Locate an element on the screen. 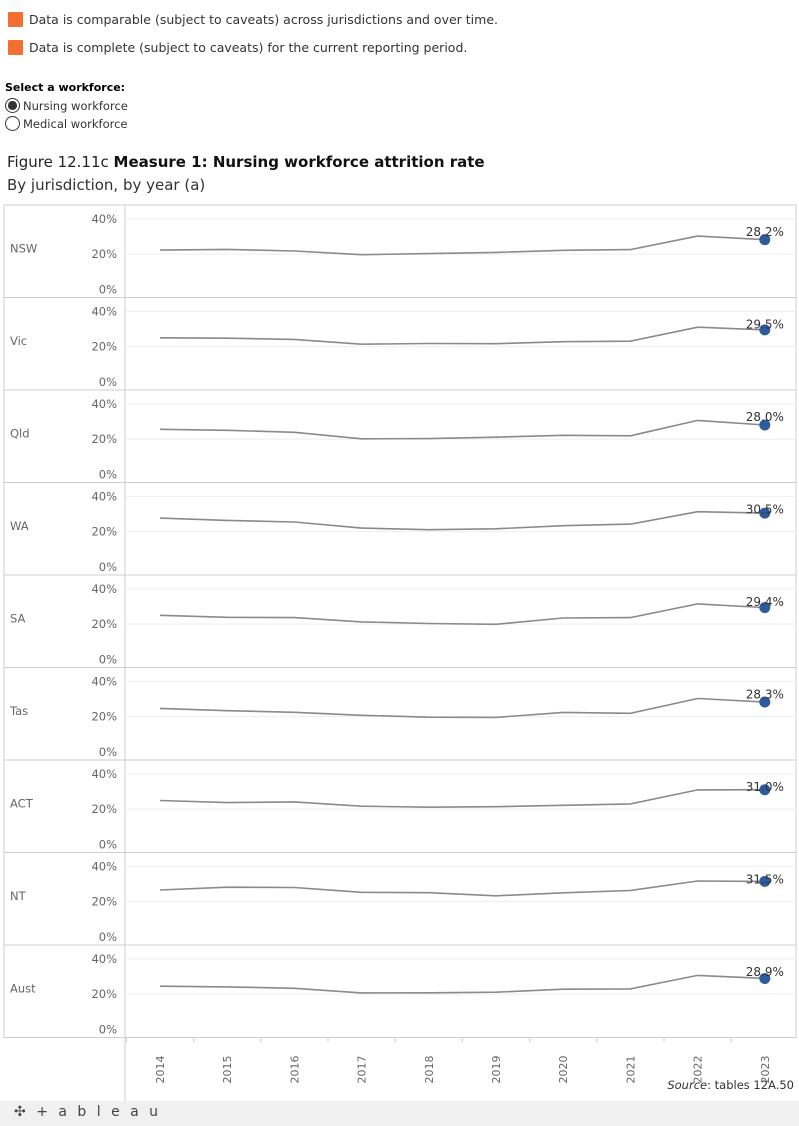 Image resolution: width=799 pixels, height=1126 pixels. panel-tas: 40% 20% 0% Tas 28.3% is located at coordinates (400, 713).